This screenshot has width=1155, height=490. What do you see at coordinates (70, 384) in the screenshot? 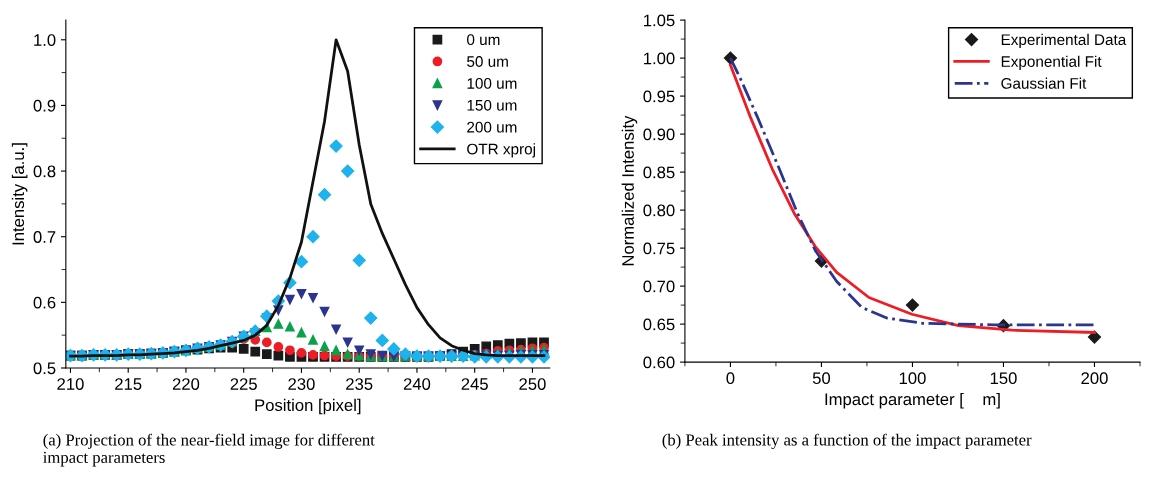
I see `x-tick-label: 210` at bounding box center [70, 384].